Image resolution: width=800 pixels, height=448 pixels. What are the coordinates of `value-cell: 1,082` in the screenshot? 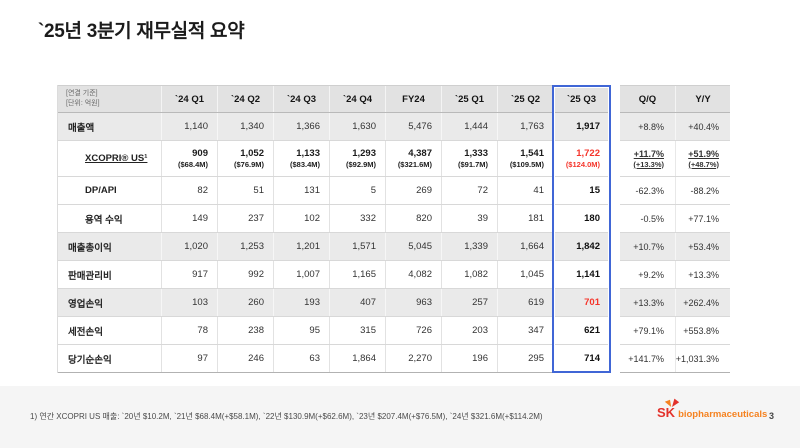 It's located at (469, 274).